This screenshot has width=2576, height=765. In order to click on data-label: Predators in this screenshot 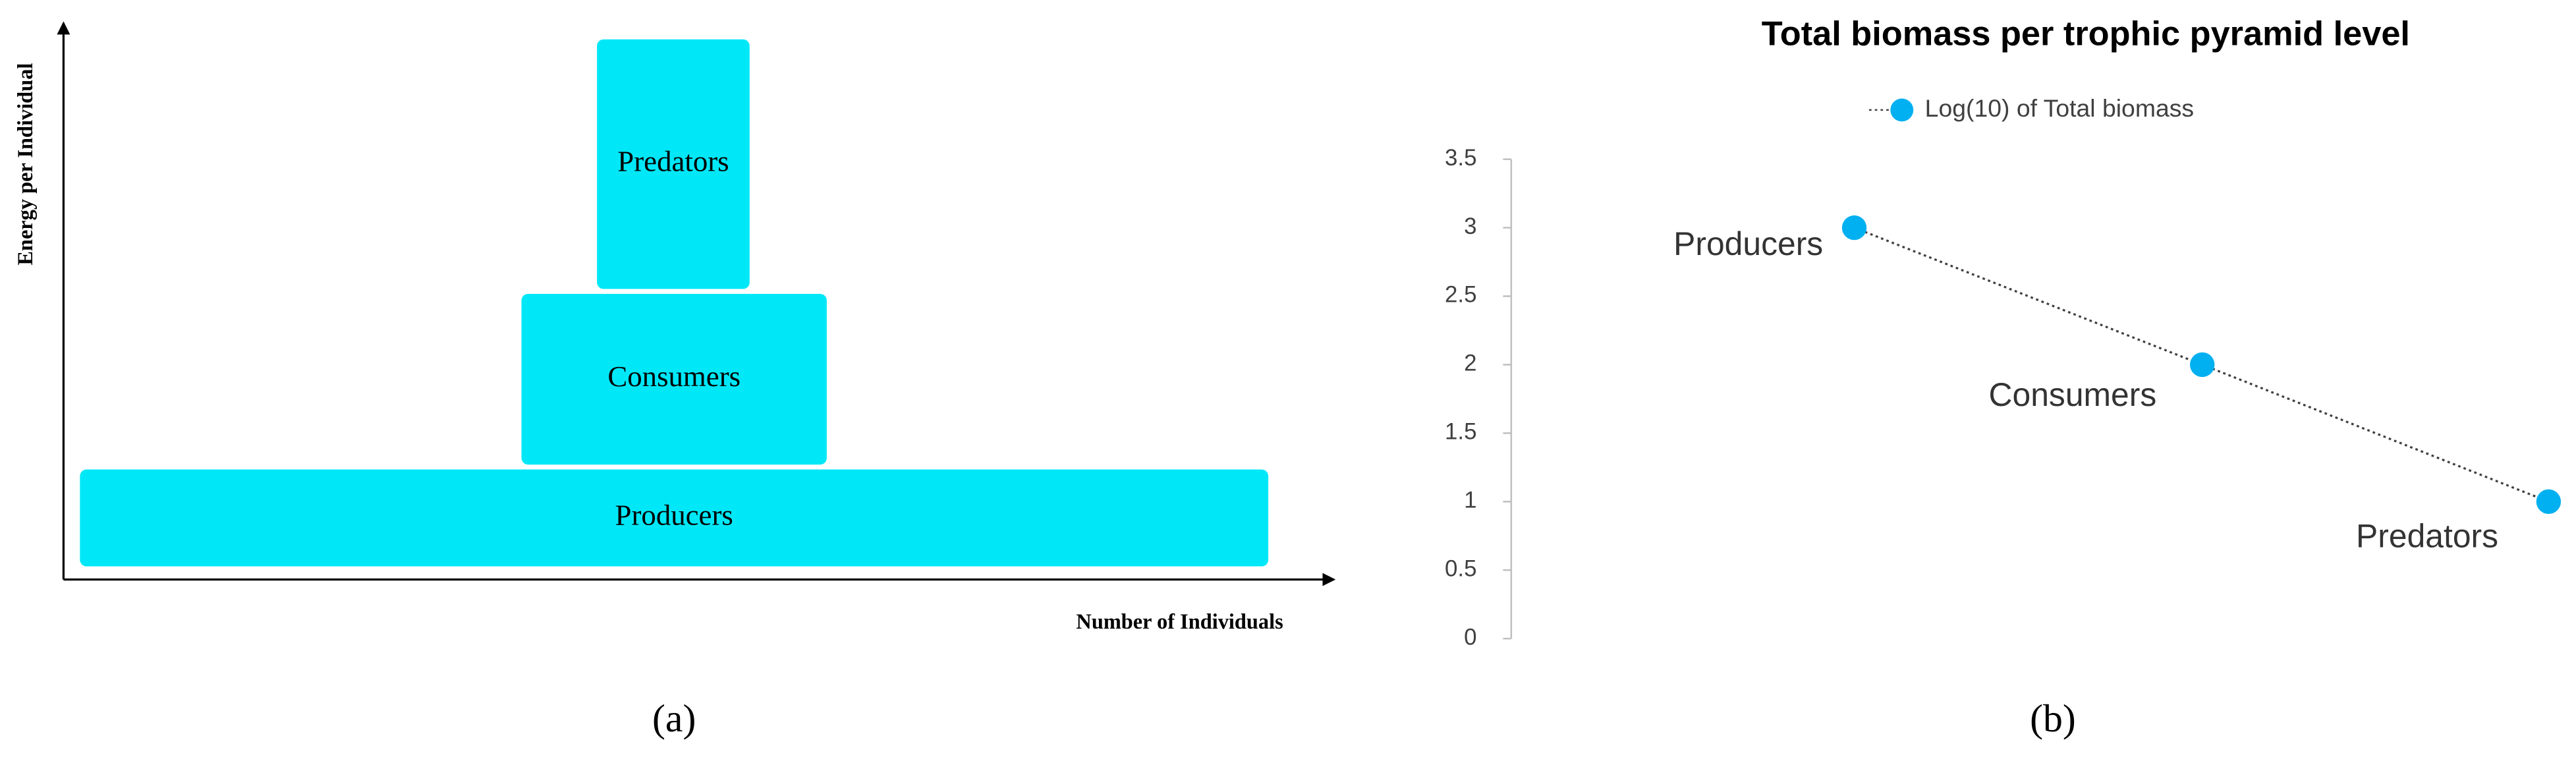, I will do `click(2427, 535)`.